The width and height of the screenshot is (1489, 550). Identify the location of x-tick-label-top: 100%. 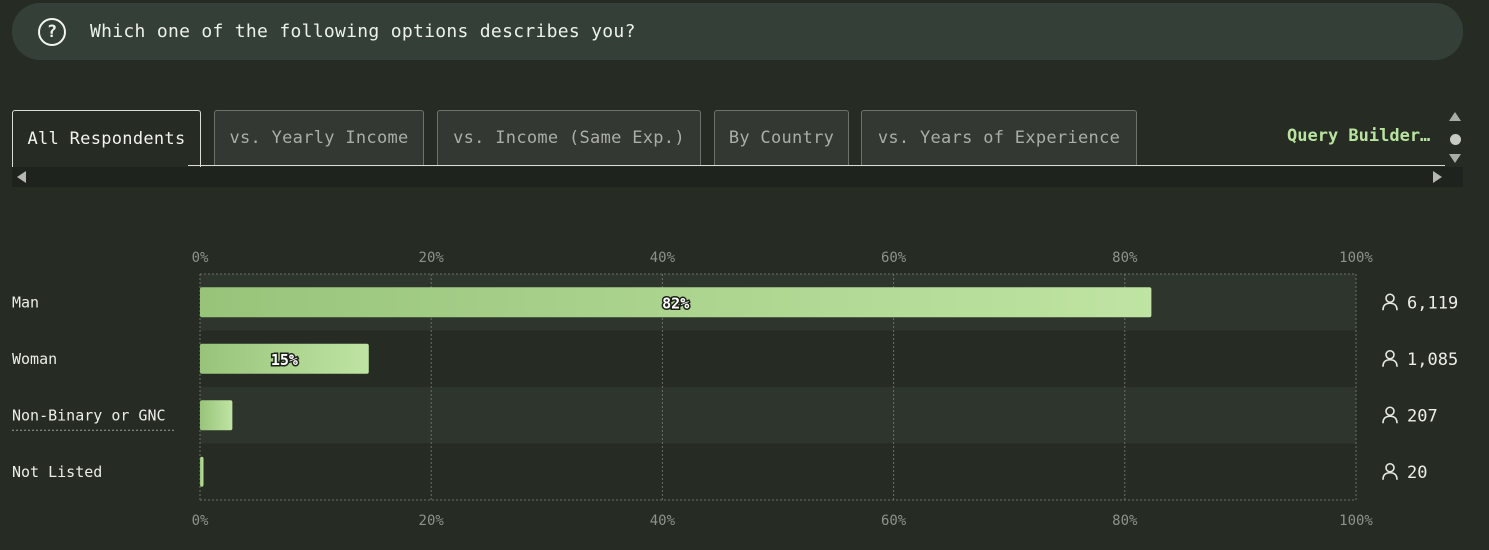
(1356, 258).